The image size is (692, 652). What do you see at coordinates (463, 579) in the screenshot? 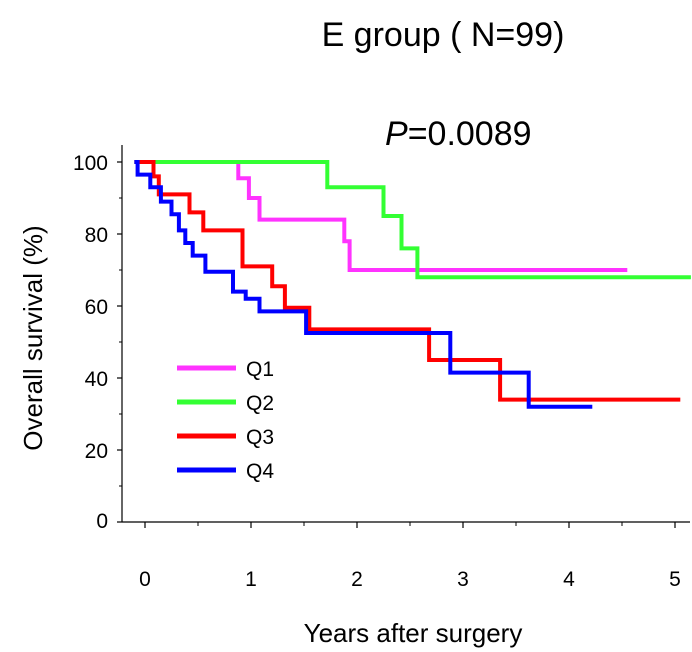
I see `x-tick-label: 3` at bounding box center [463, 579].